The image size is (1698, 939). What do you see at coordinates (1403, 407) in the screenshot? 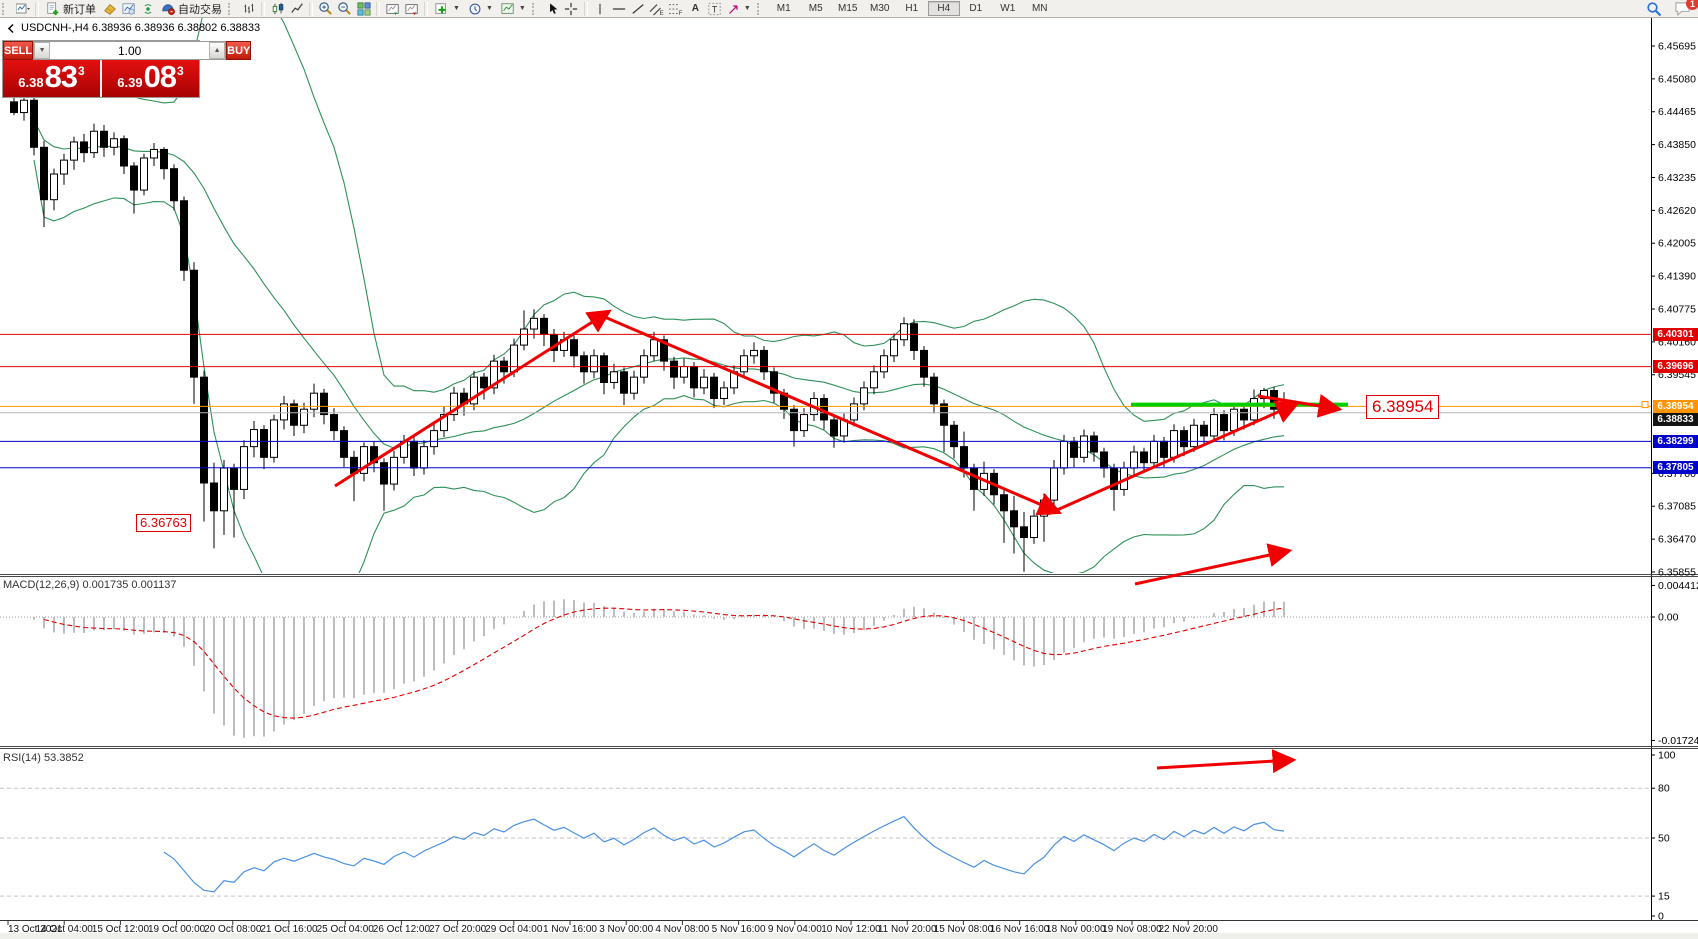
I see `price-annotation-6-38954: 6.38954` at bounding box center [1403, 407].